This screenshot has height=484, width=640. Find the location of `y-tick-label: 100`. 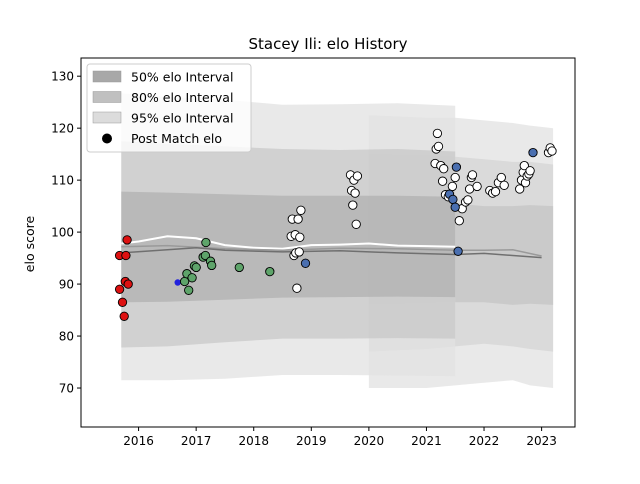

y-tick-label: 100 is located at coordinates (62, 233).